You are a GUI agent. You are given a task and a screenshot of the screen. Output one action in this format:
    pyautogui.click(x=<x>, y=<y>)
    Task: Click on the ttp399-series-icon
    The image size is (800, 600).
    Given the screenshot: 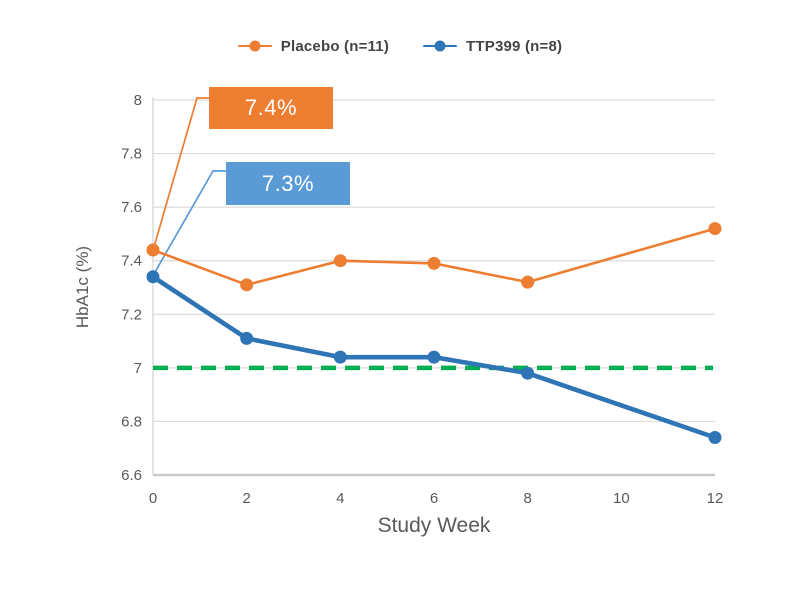 What is the action you would take?
    pyautogui.click(x=440, y=46)
    